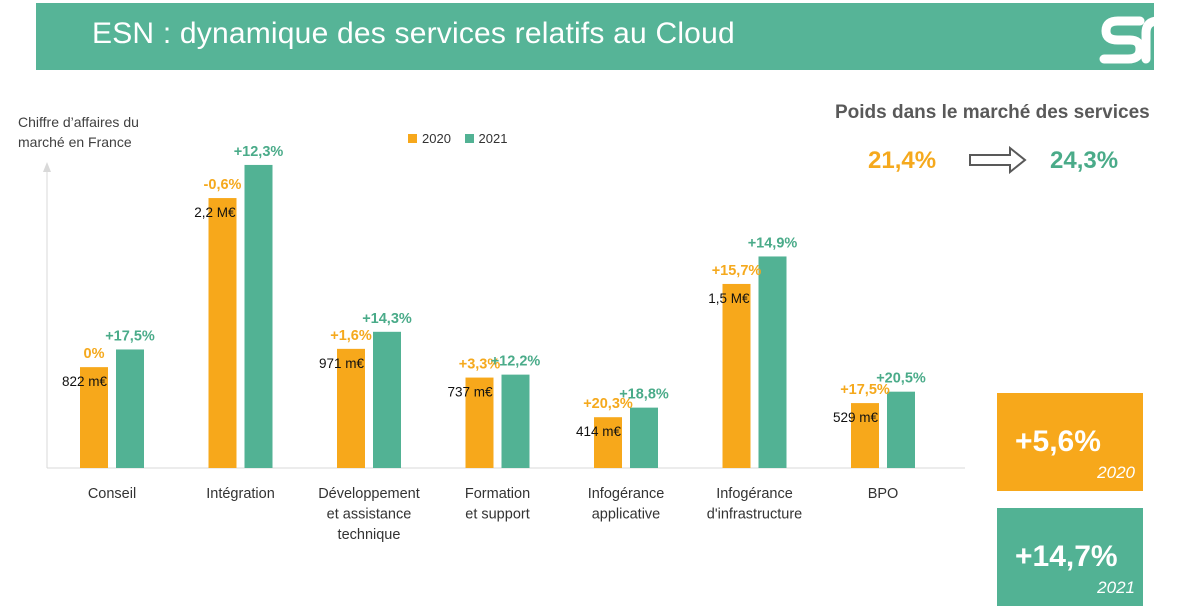  I want to click on x-tick-label-line: BPO, so click(883, 494).